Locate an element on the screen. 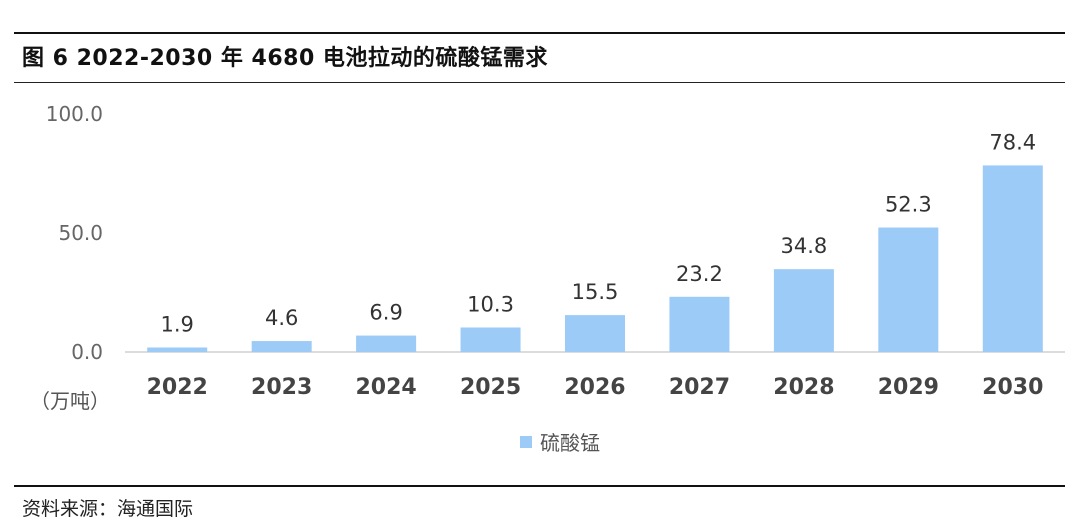  x-tick-label-2027: 2027 is located at coordinates (699, 387).